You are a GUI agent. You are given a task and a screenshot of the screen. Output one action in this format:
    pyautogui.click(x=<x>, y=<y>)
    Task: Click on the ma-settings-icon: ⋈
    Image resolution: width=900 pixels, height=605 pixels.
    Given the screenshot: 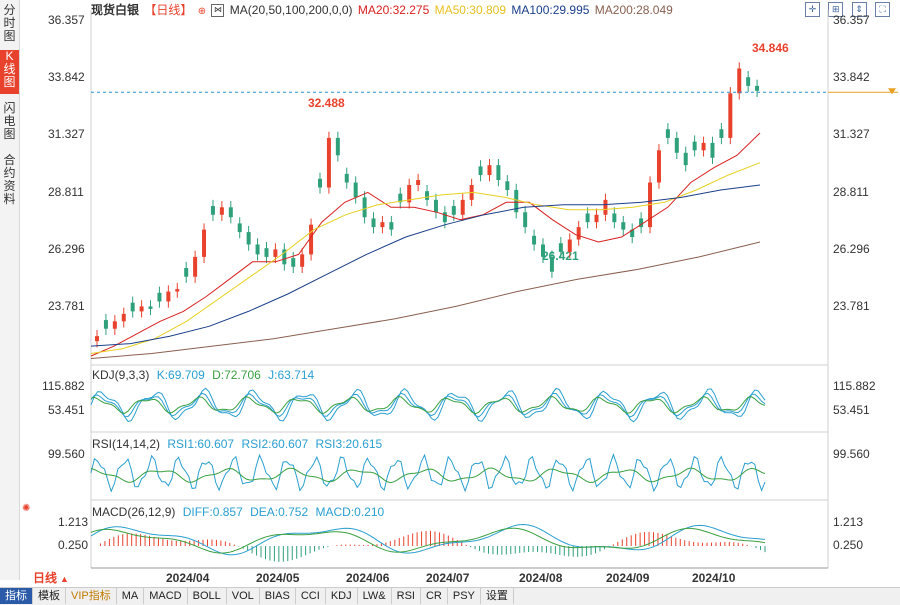 What is the action you would take?
    pyautogui.click(x=218, y=11)
    